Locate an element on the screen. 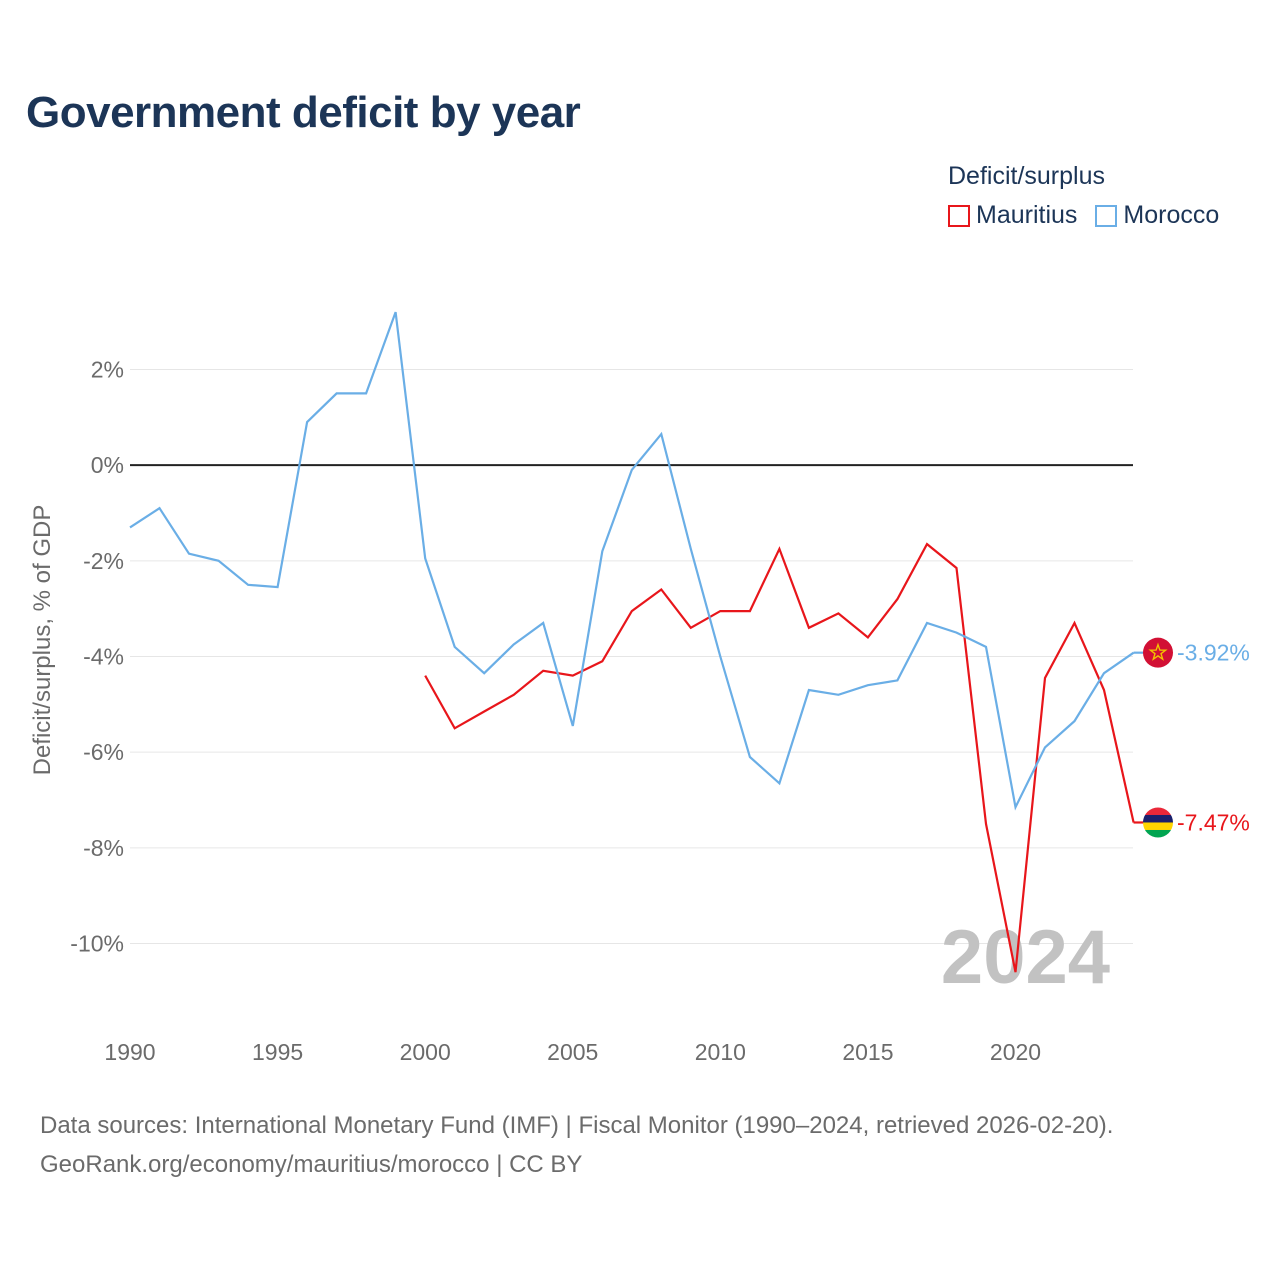 This screenshot has width=1280, height=1280. y-tick-label: -8% is located at coordinates (103, 848).